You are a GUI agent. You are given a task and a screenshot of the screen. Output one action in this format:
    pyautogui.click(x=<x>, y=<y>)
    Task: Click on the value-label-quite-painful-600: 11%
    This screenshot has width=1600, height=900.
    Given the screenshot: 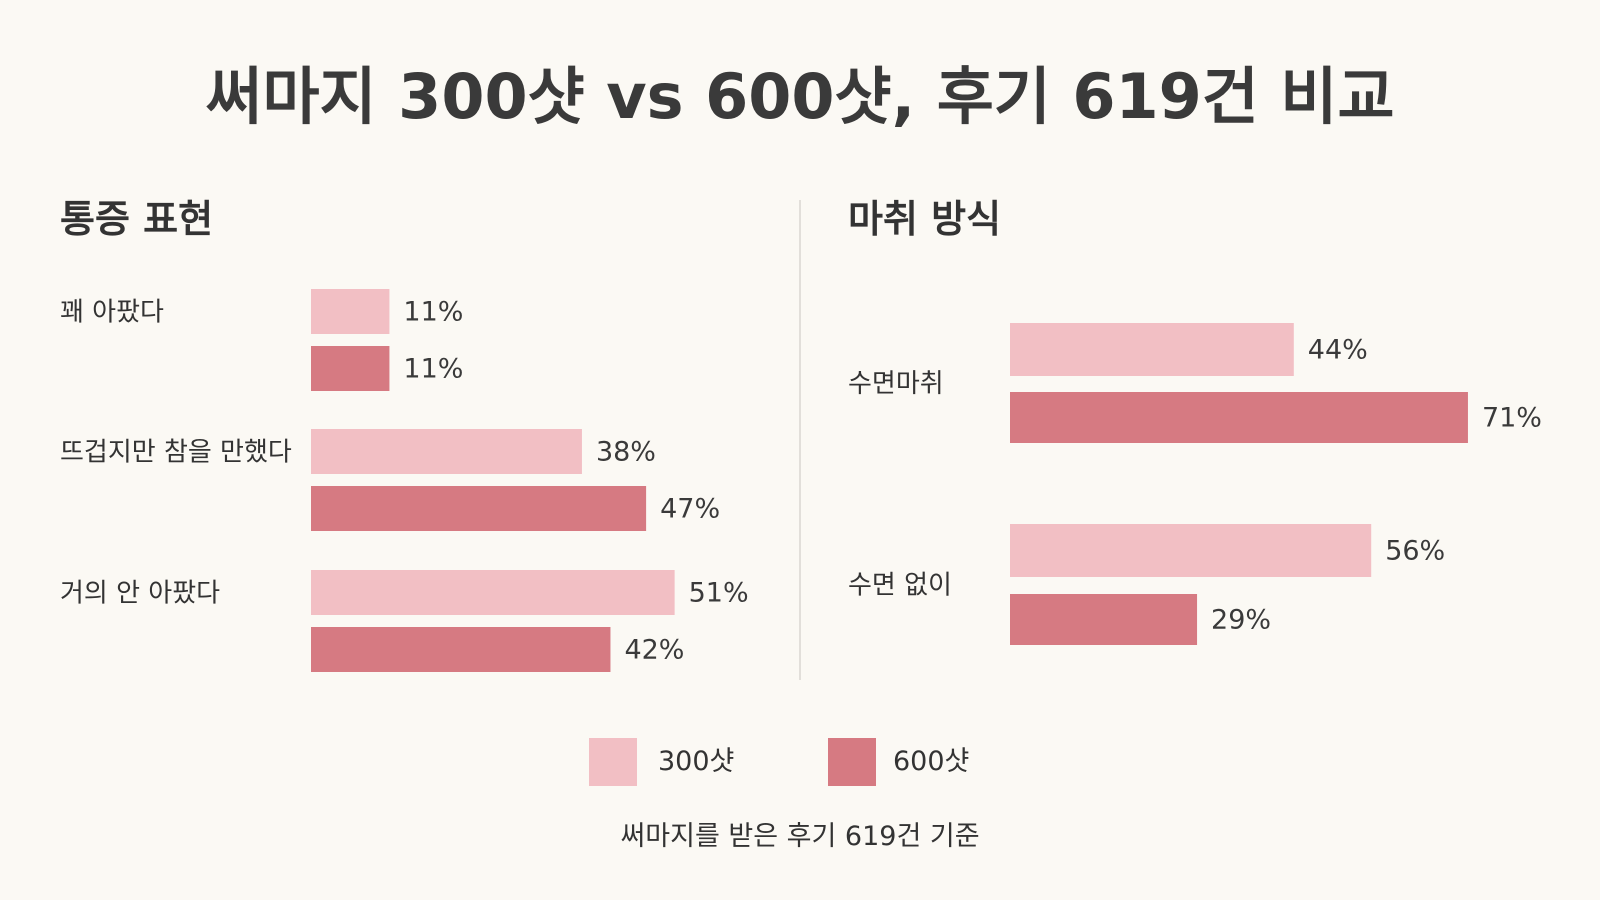 What is the action you would take?
    pyautogui.click(x=433, y=369)
    